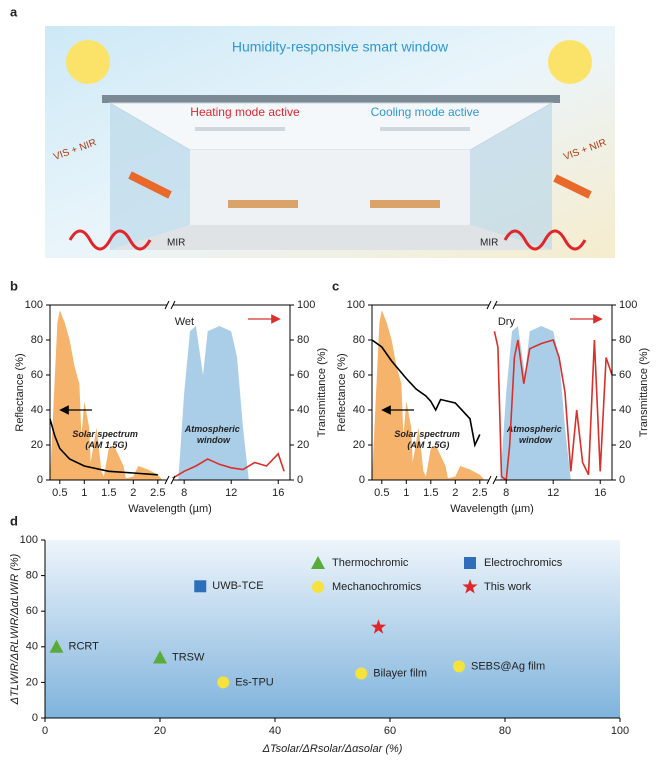  I want to click on x-tick-label: 0.5, so click(59, 493).